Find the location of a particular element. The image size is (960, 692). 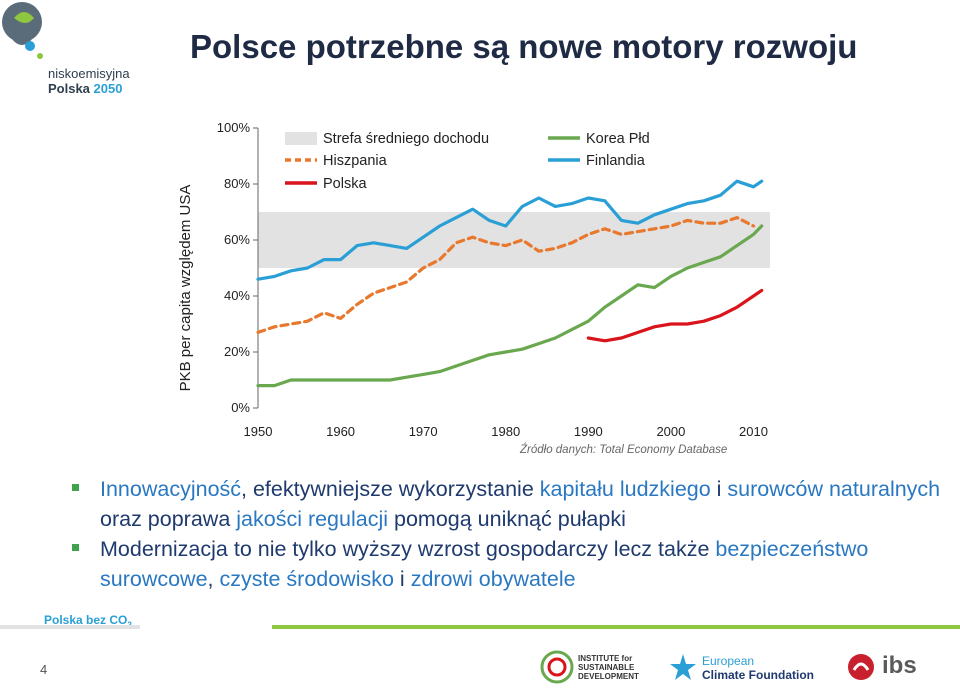

y-tick-label: 20% is located at coordinates (237, 351).